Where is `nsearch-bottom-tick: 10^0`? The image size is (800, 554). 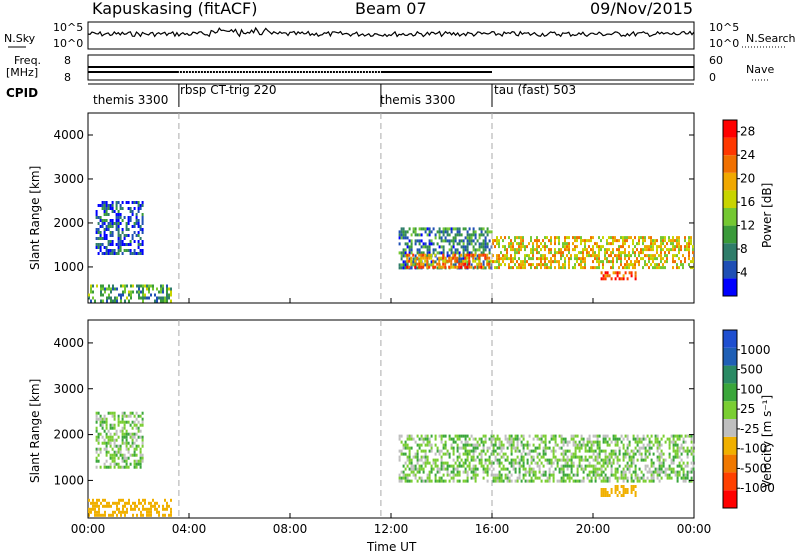 nsearch-bottom-tick: 10^0 is located at coordinates (724, 43).